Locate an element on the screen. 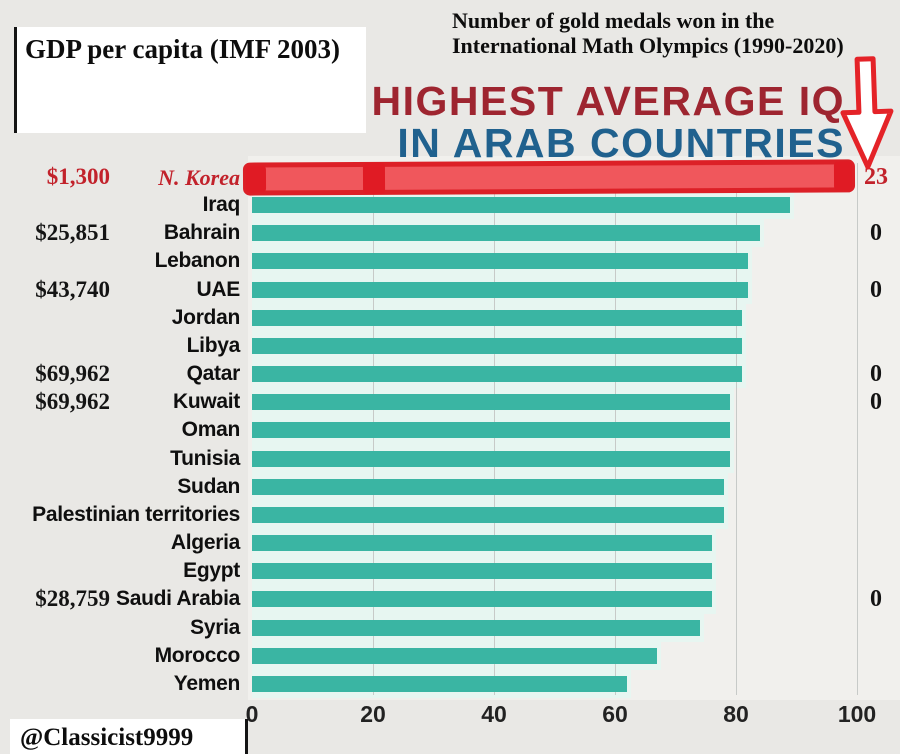 This screenshot has width=900, height=754. chart-row: Yemen is located at coordinates (450, 684).